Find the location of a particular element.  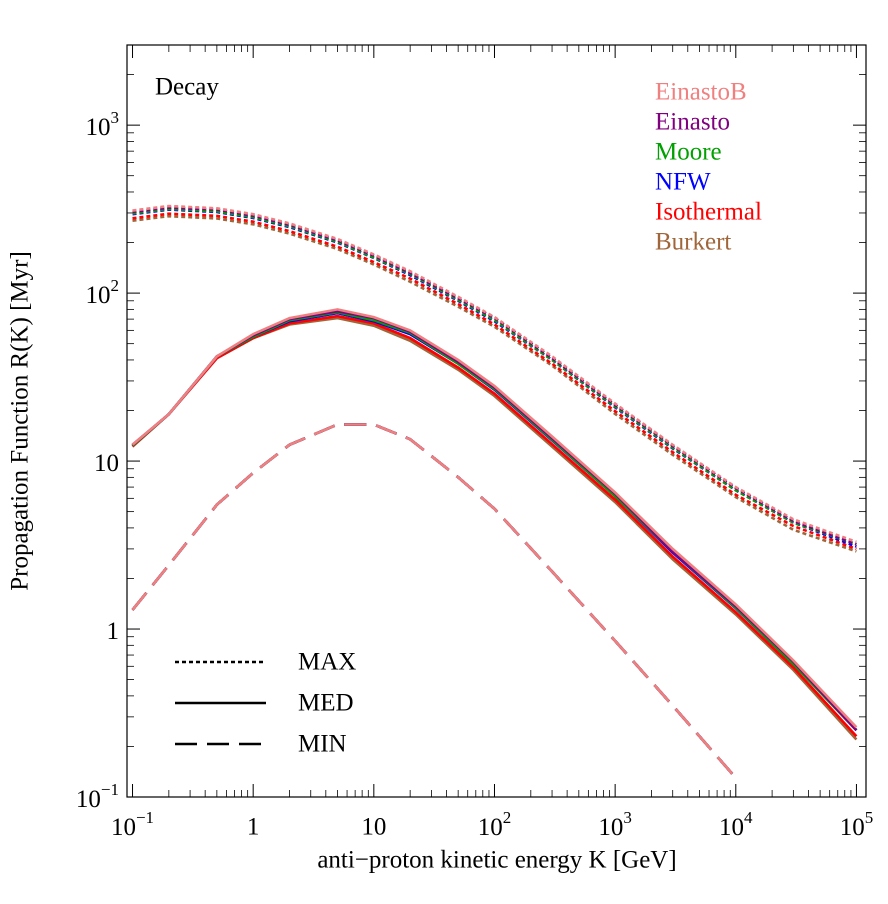

legend-entry: Isothermal is located at coordinates (708, 212).